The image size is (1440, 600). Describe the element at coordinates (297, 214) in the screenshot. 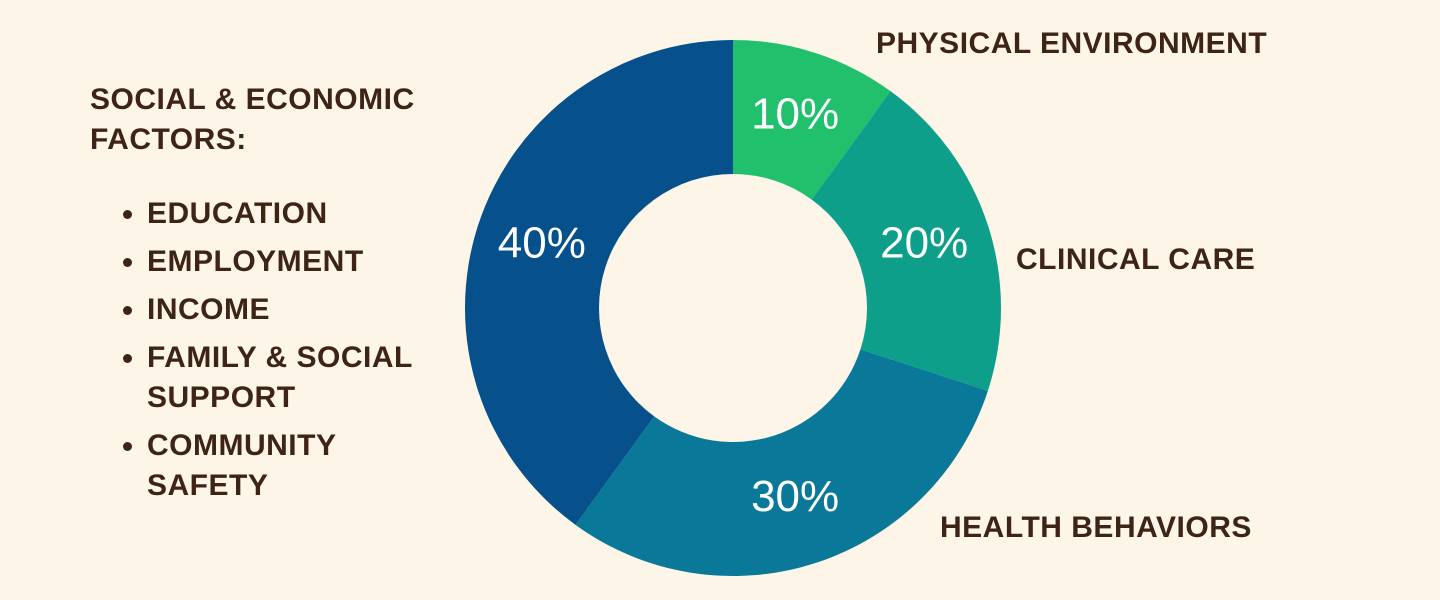

I see `detail-item: EDUCATION` at that location.